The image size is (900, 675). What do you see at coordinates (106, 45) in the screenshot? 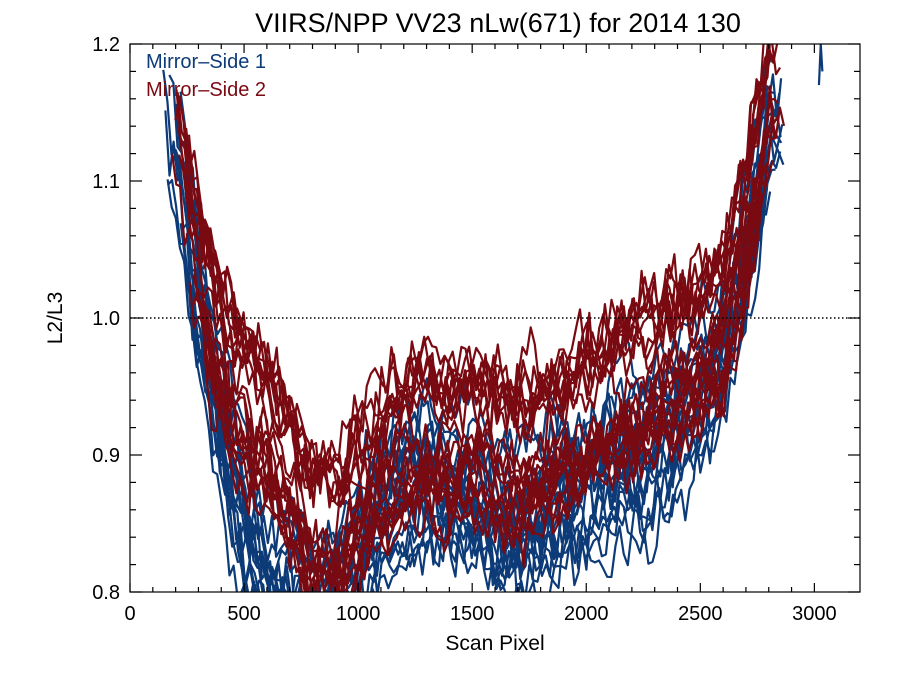
I see `y-tick-label: 1.2` at bounding box center [106, 45].